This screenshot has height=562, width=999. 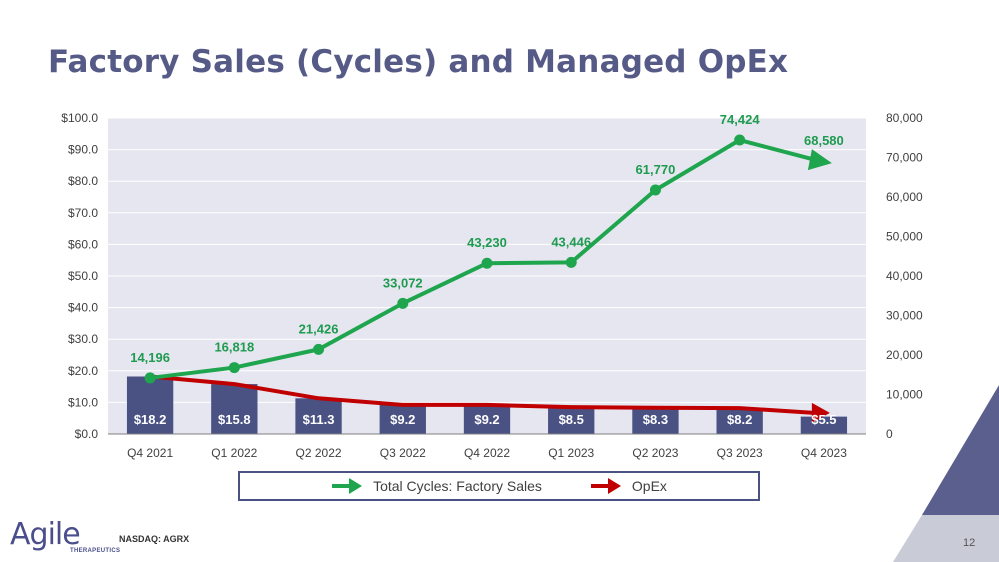 What do you see at coordinates (347, 486) in the screenshot?
I see `green-arrow-icon` at bounding box center [347, 486].